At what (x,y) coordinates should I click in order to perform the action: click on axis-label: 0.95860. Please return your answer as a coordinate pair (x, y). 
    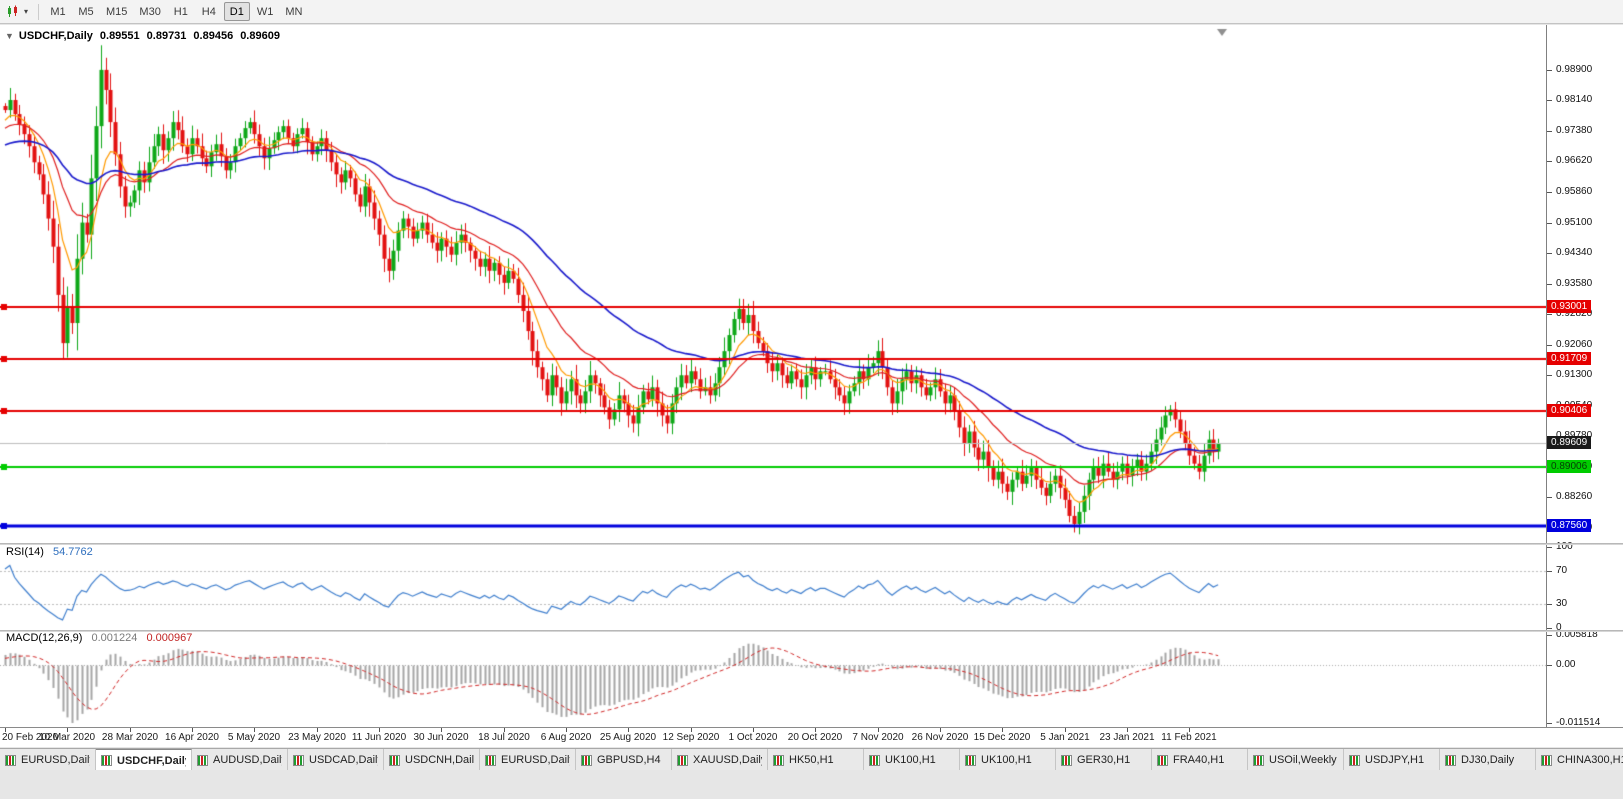
    Looking at the image, I should click on (1574, 191).